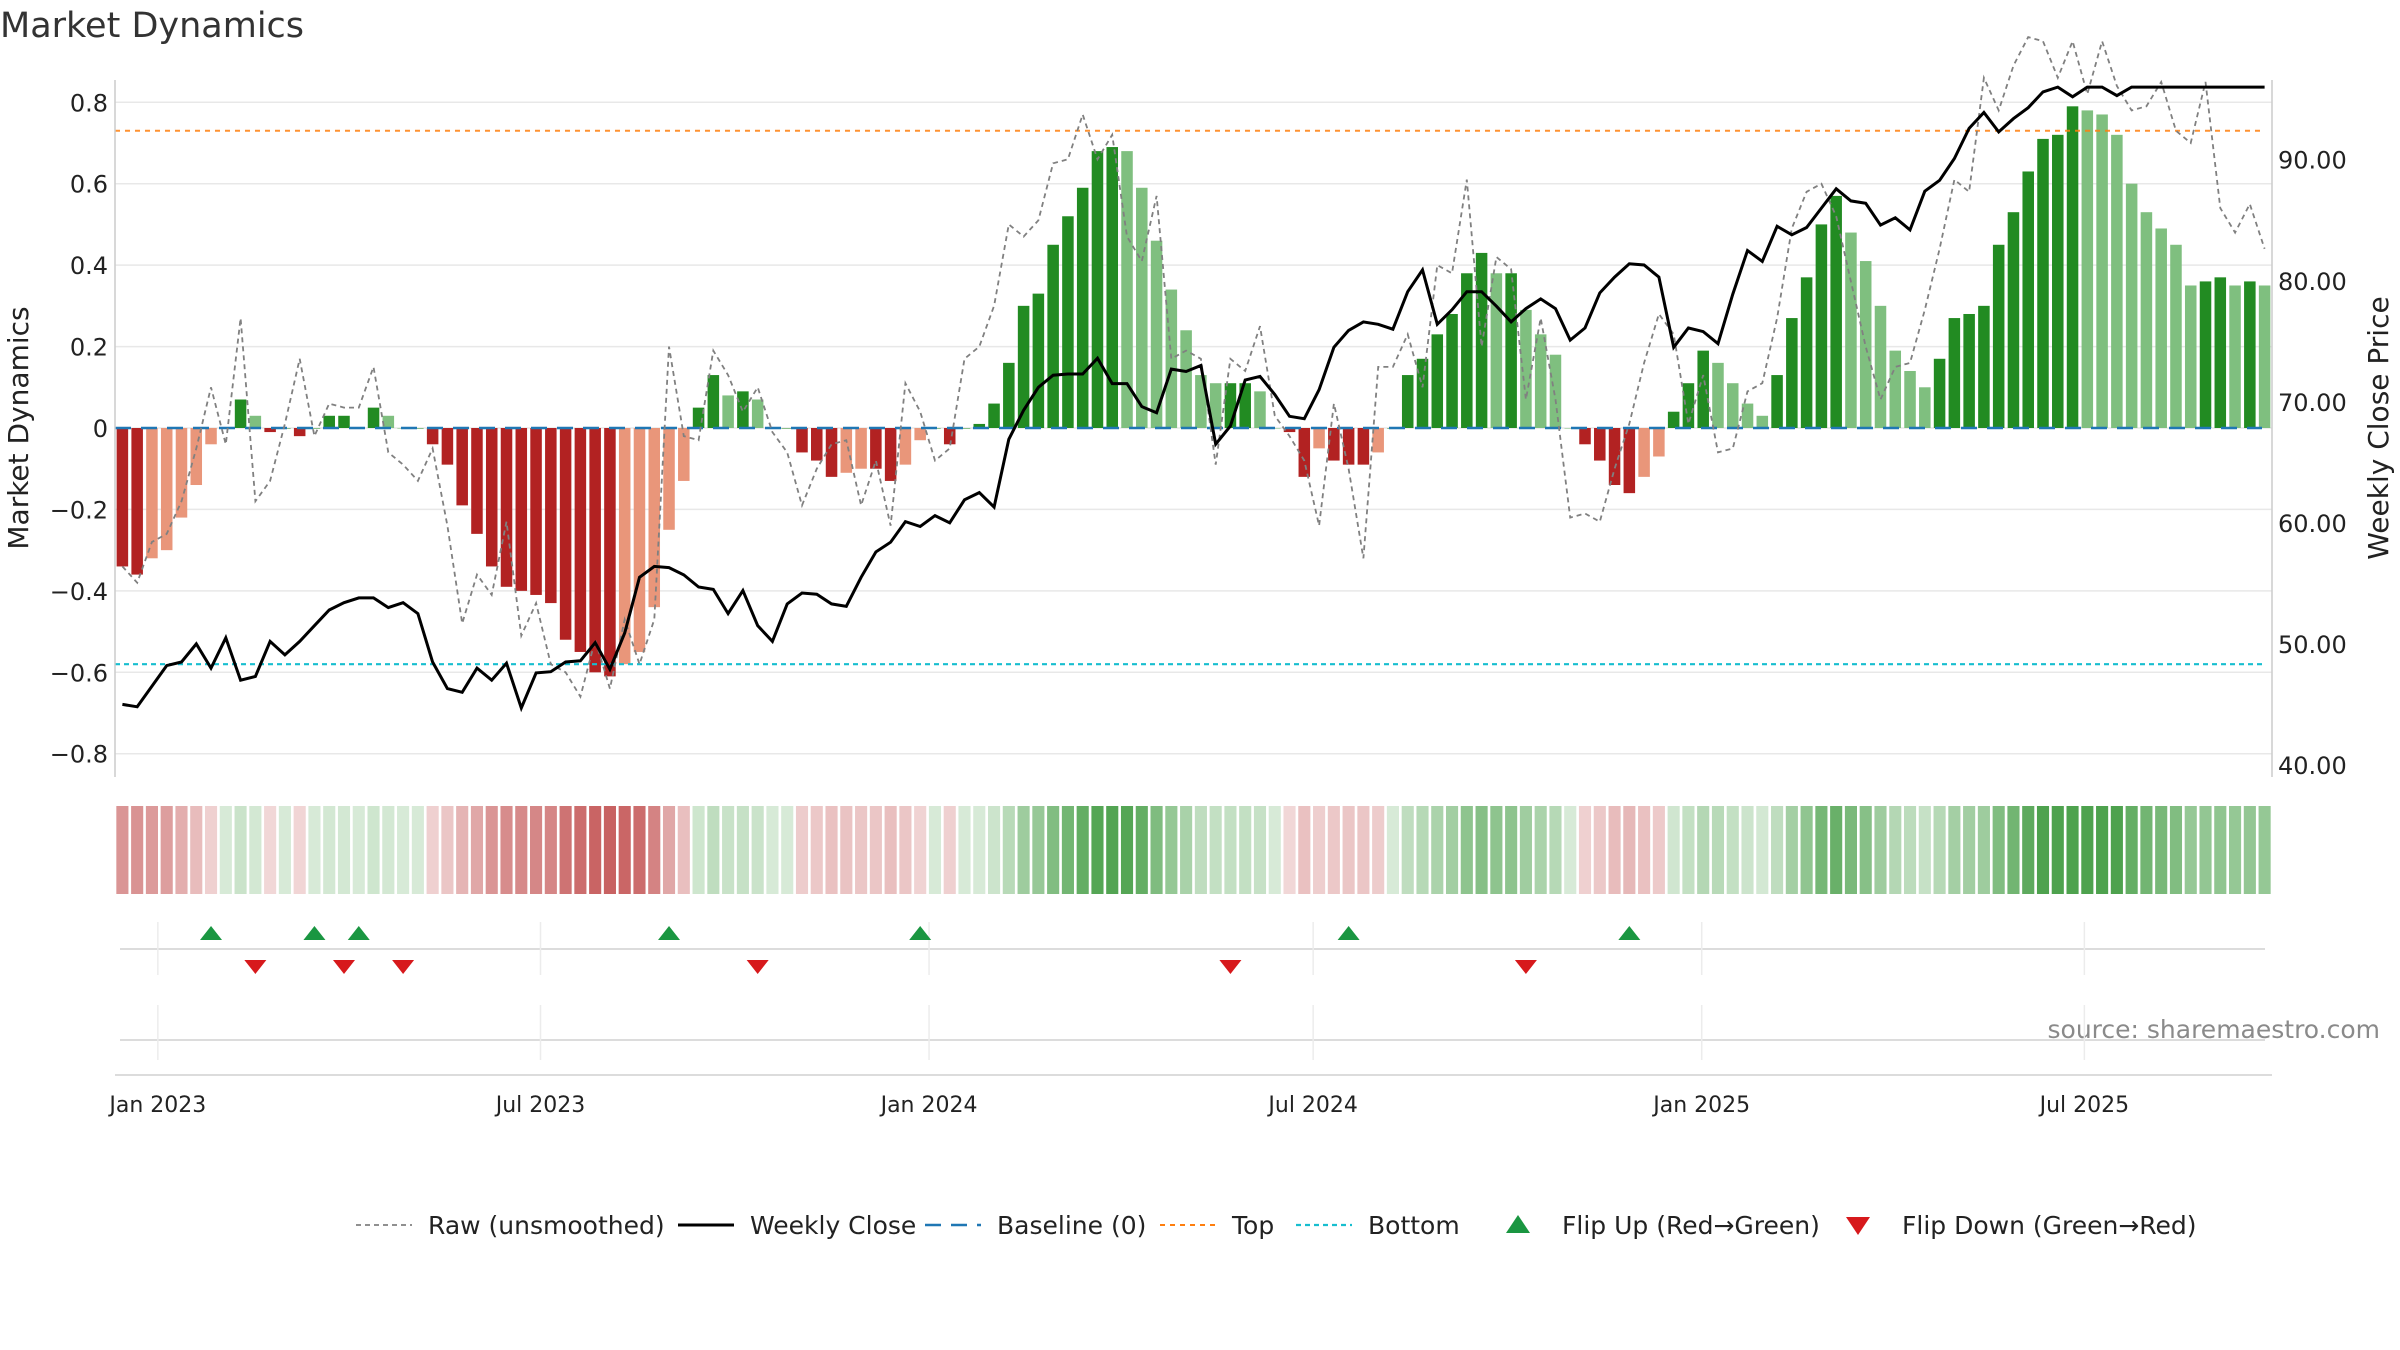 The width and height of the screenshot is (2400, 1350). What do you see at coordinates (1663, 1225) in the screenshot?
I see `legend-item-flip_up: Flip Up (Red→Green)` at bounding box center [1663, 1225].